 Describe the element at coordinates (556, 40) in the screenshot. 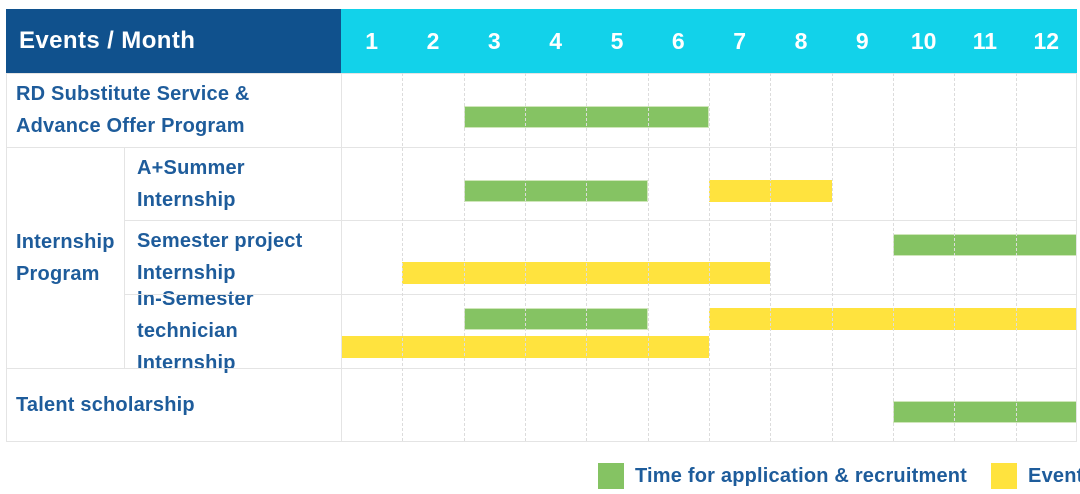

I see `month-header-cell: 4` at that location.